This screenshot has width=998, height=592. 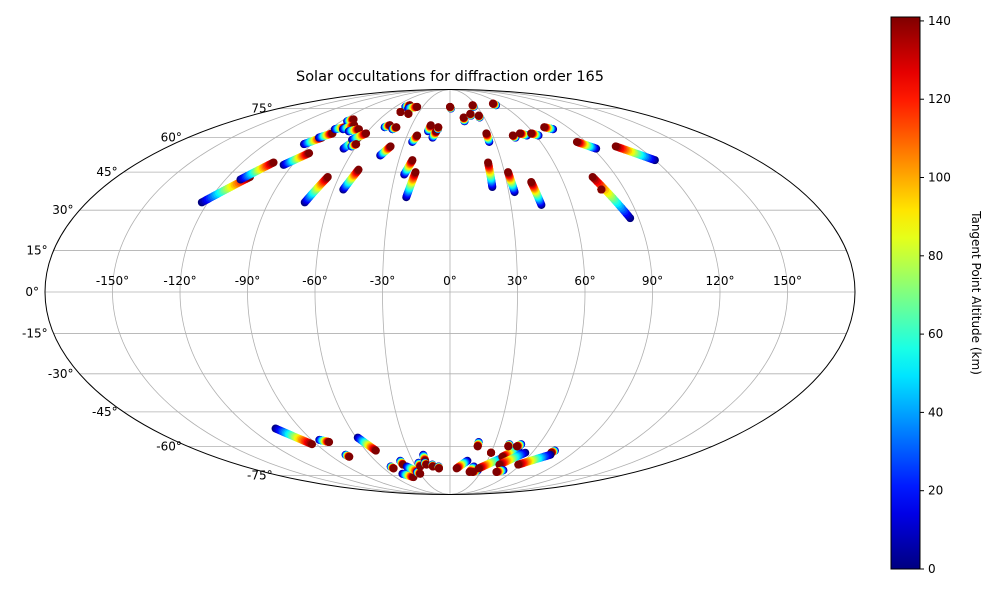 I want to click on lon-tick-label: 150°, so click(x=787, y=281).